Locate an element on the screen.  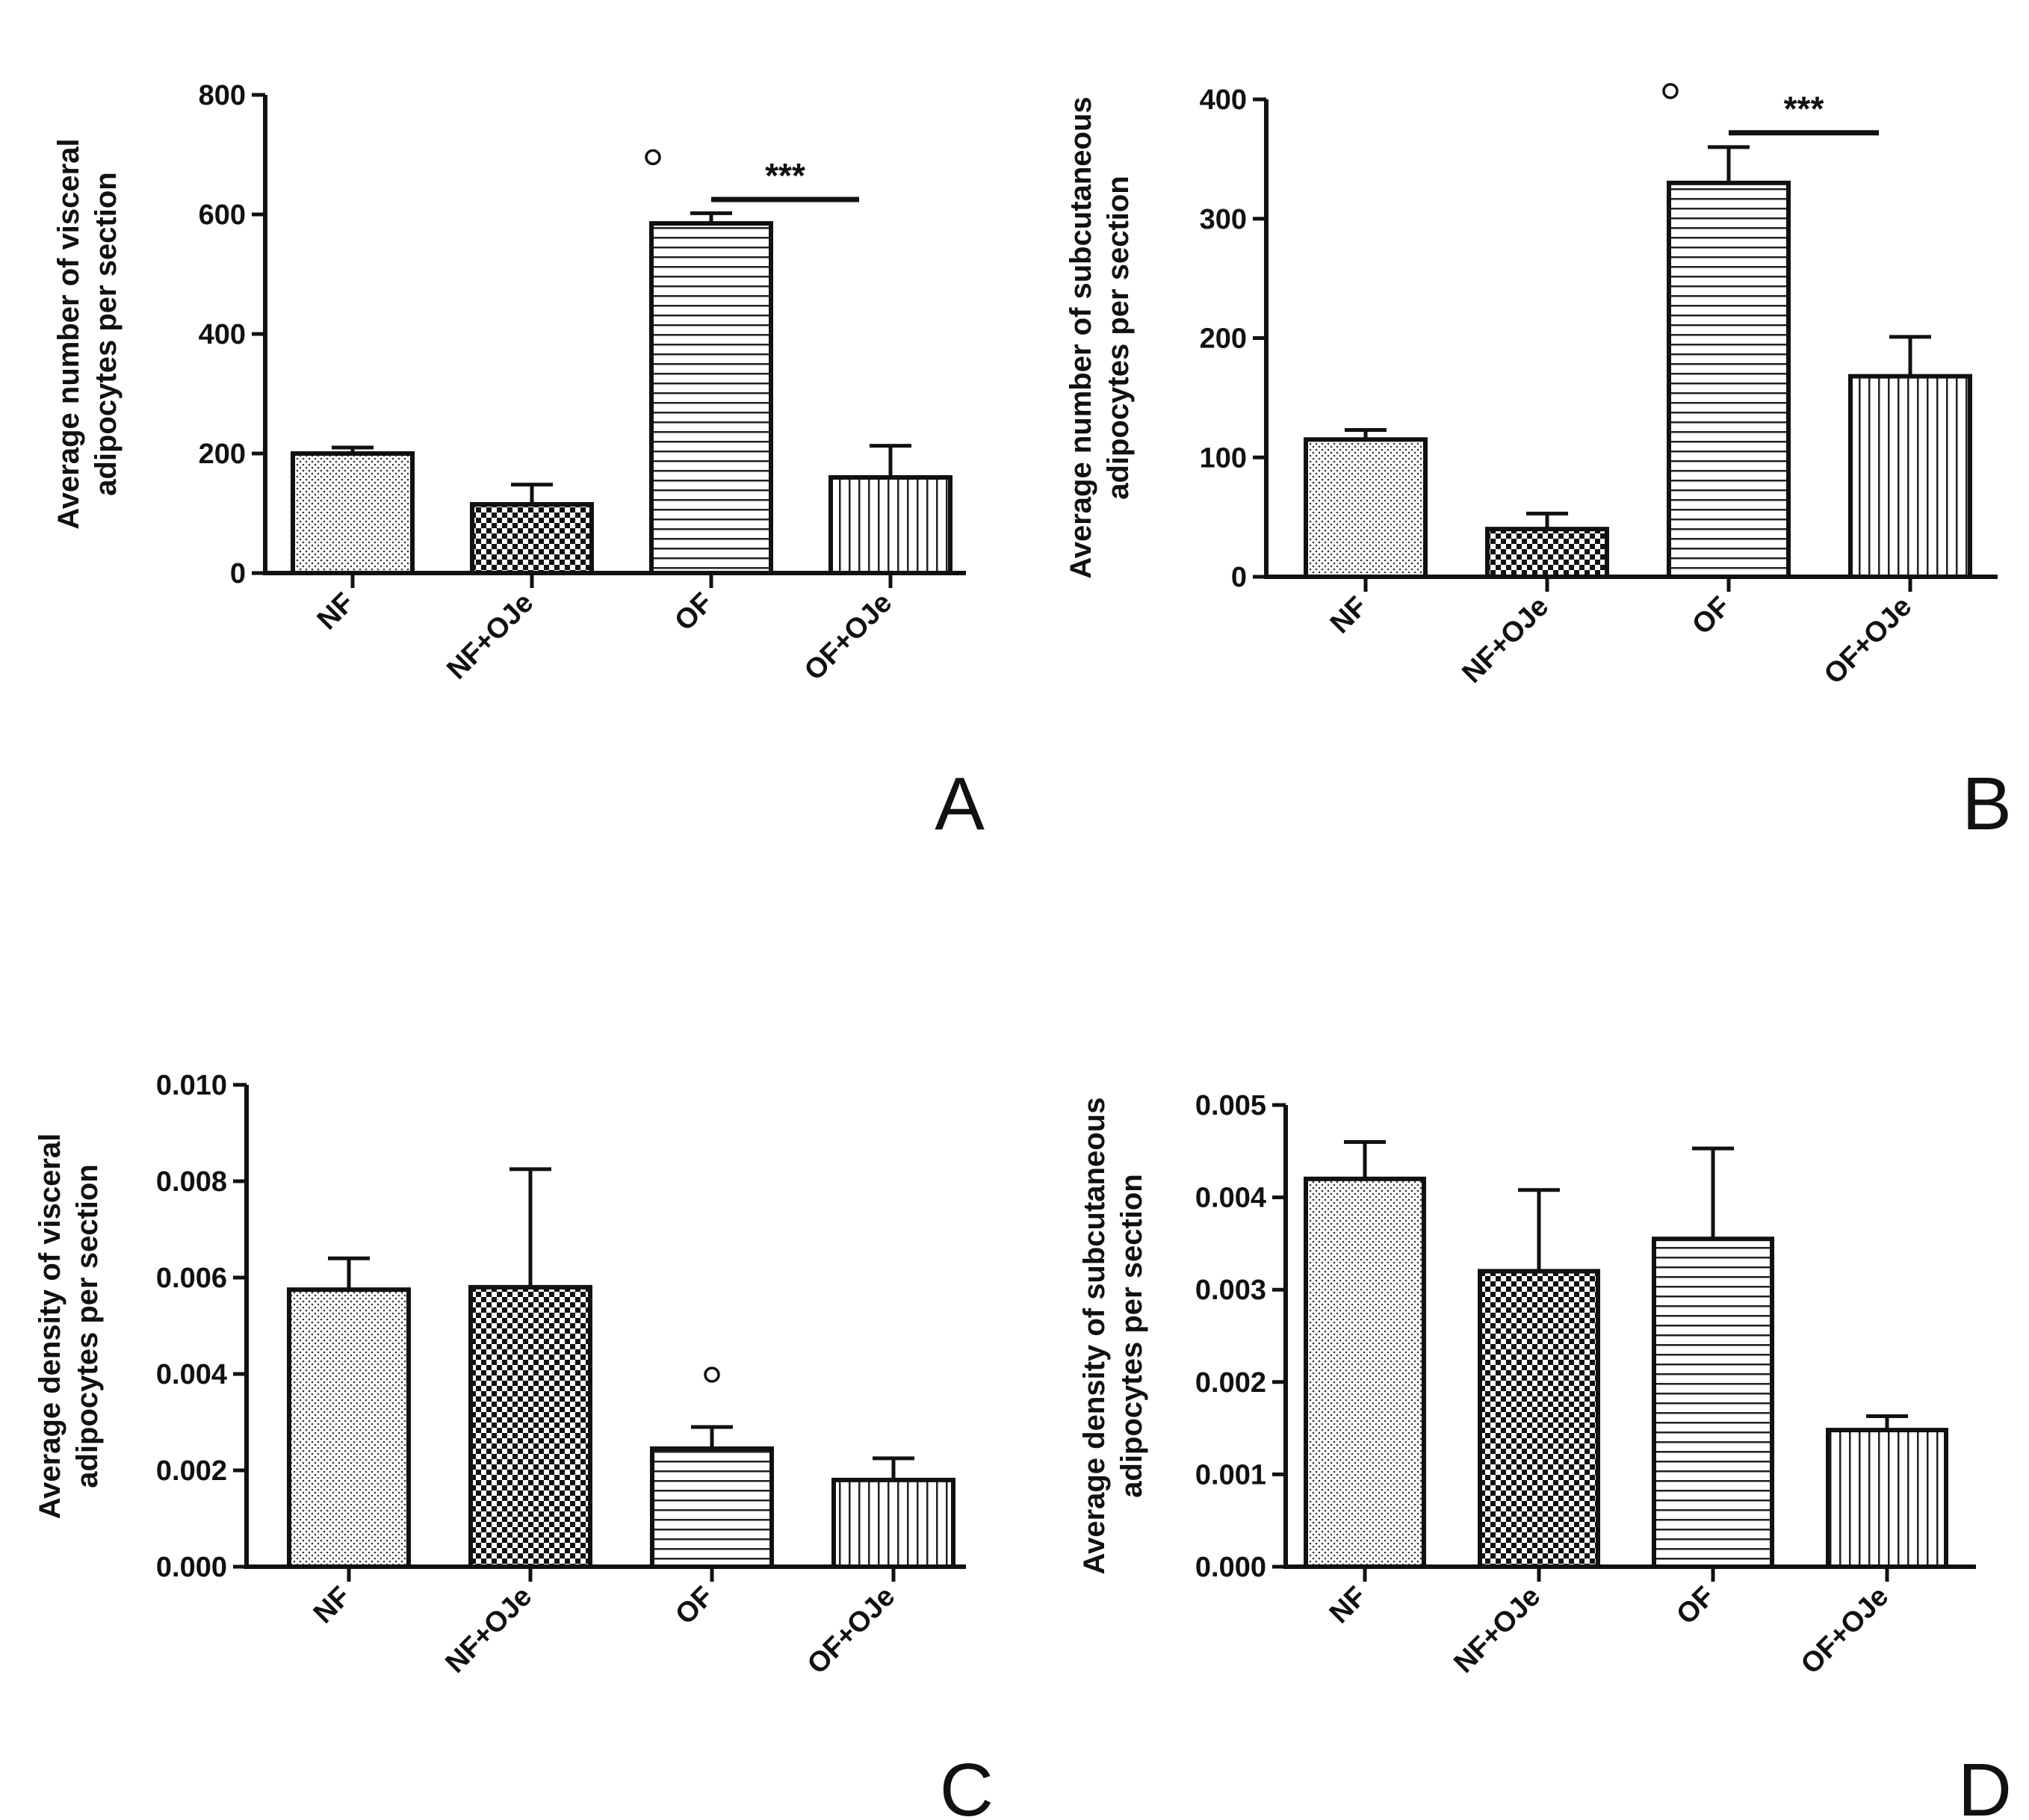
y-tick-label: 0.008 is located at coordinates (191, 1182).